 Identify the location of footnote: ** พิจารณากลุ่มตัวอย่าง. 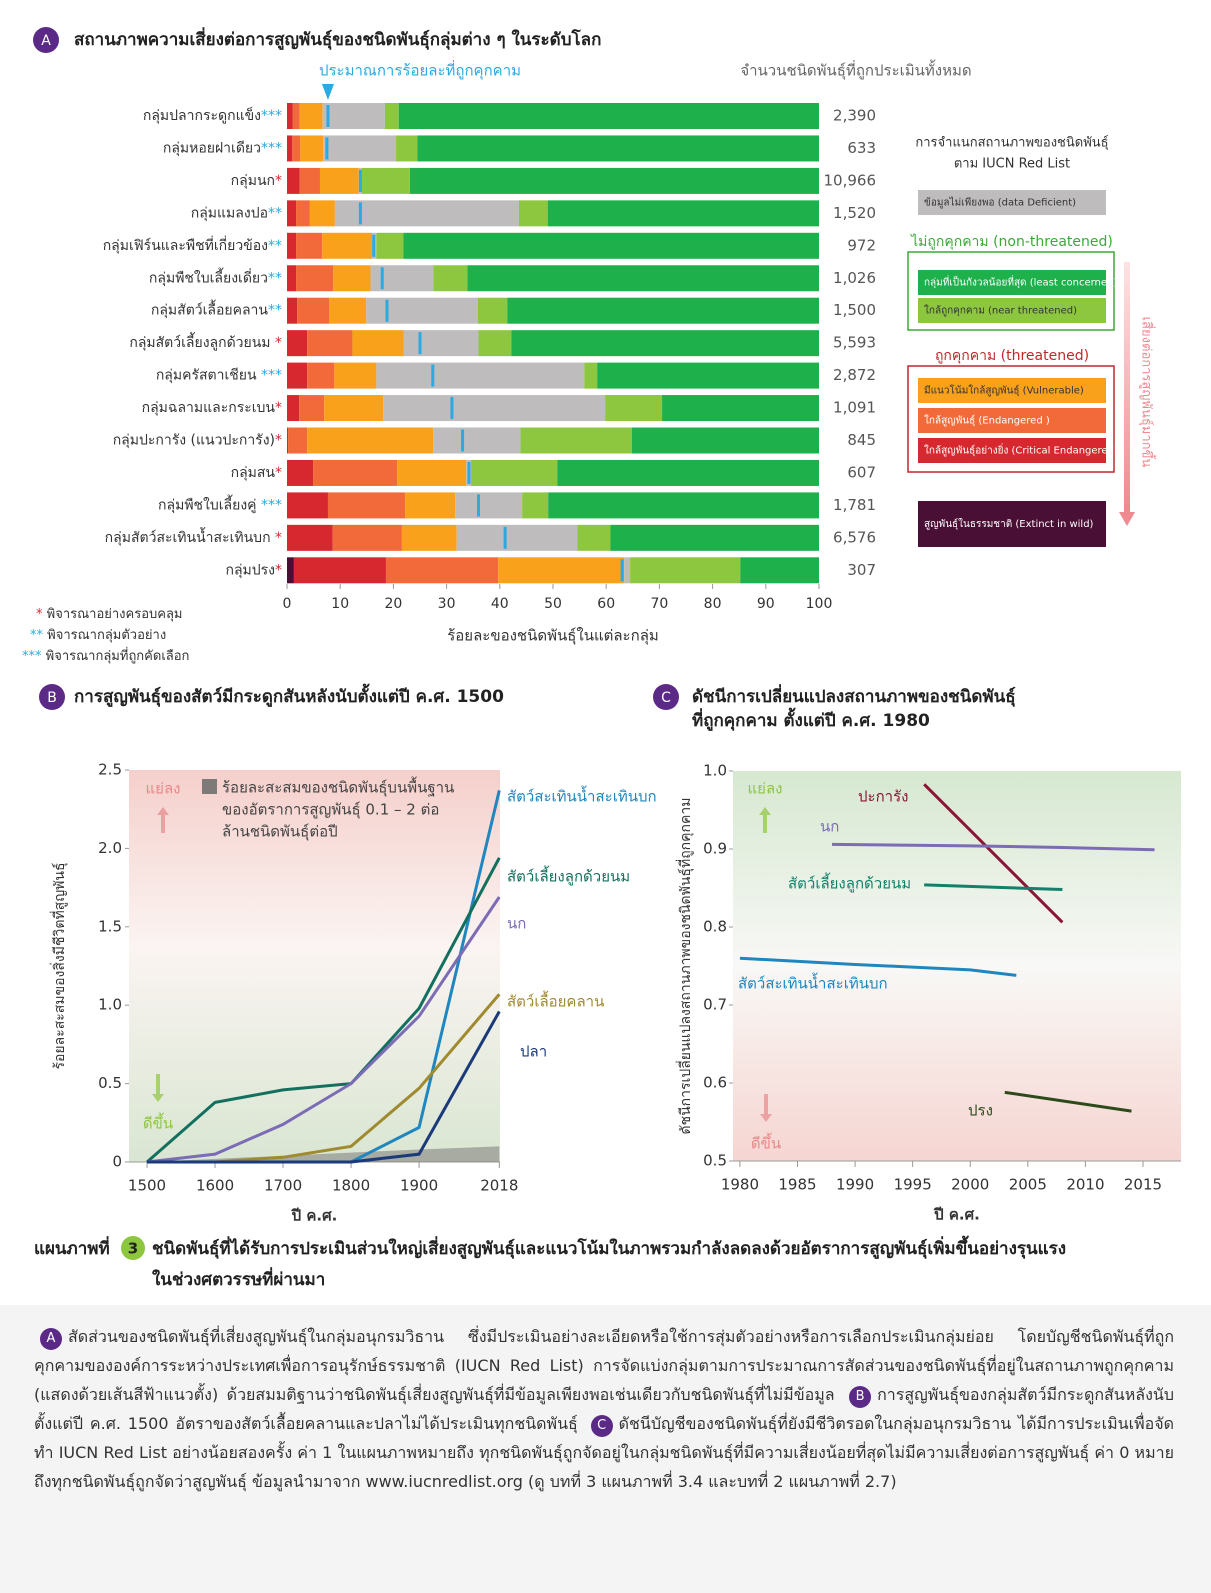
(98, 635).